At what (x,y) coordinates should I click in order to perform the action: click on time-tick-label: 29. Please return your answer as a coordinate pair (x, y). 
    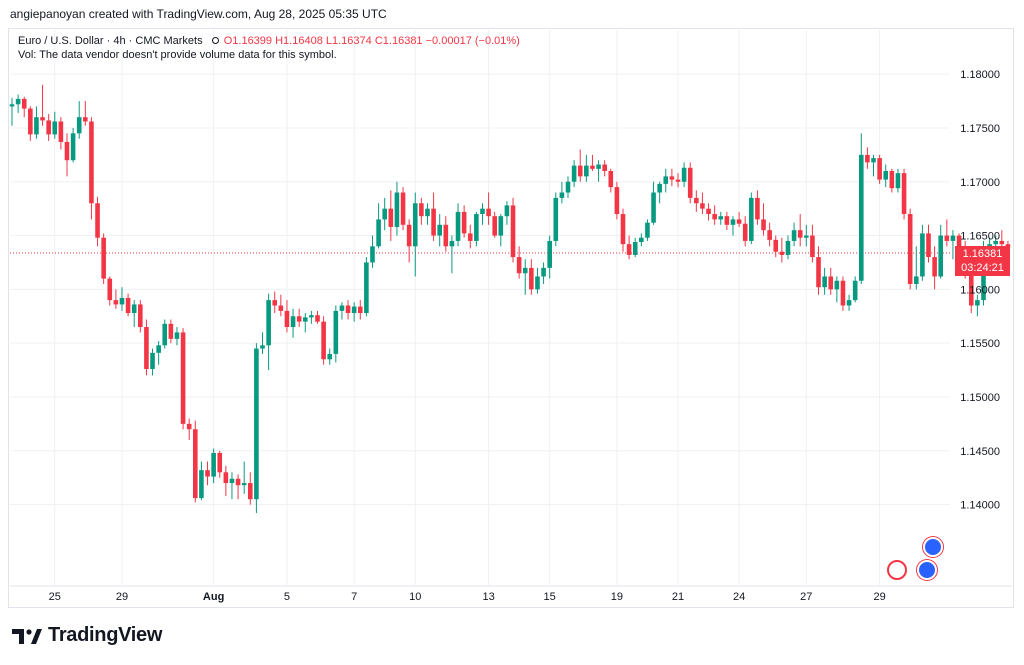
    Looking at the image, I should click on (122, 597).